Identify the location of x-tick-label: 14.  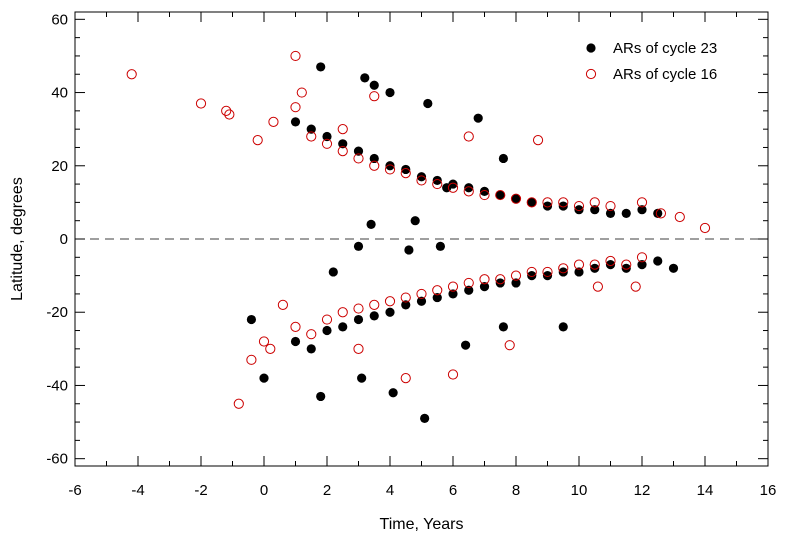
(705, 490).